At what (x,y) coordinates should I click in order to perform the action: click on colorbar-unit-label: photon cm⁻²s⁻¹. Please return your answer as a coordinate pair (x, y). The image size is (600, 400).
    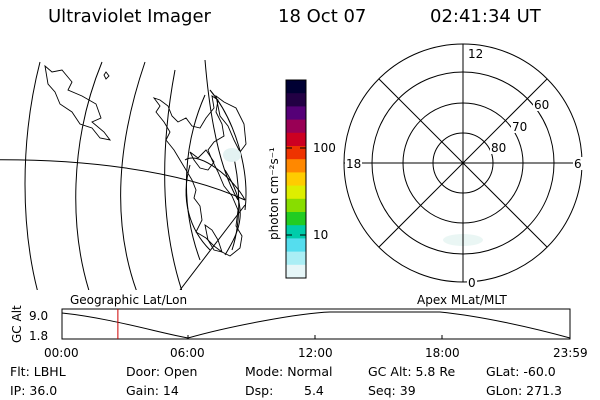
    Looking at the image, I should click on (274, 193).